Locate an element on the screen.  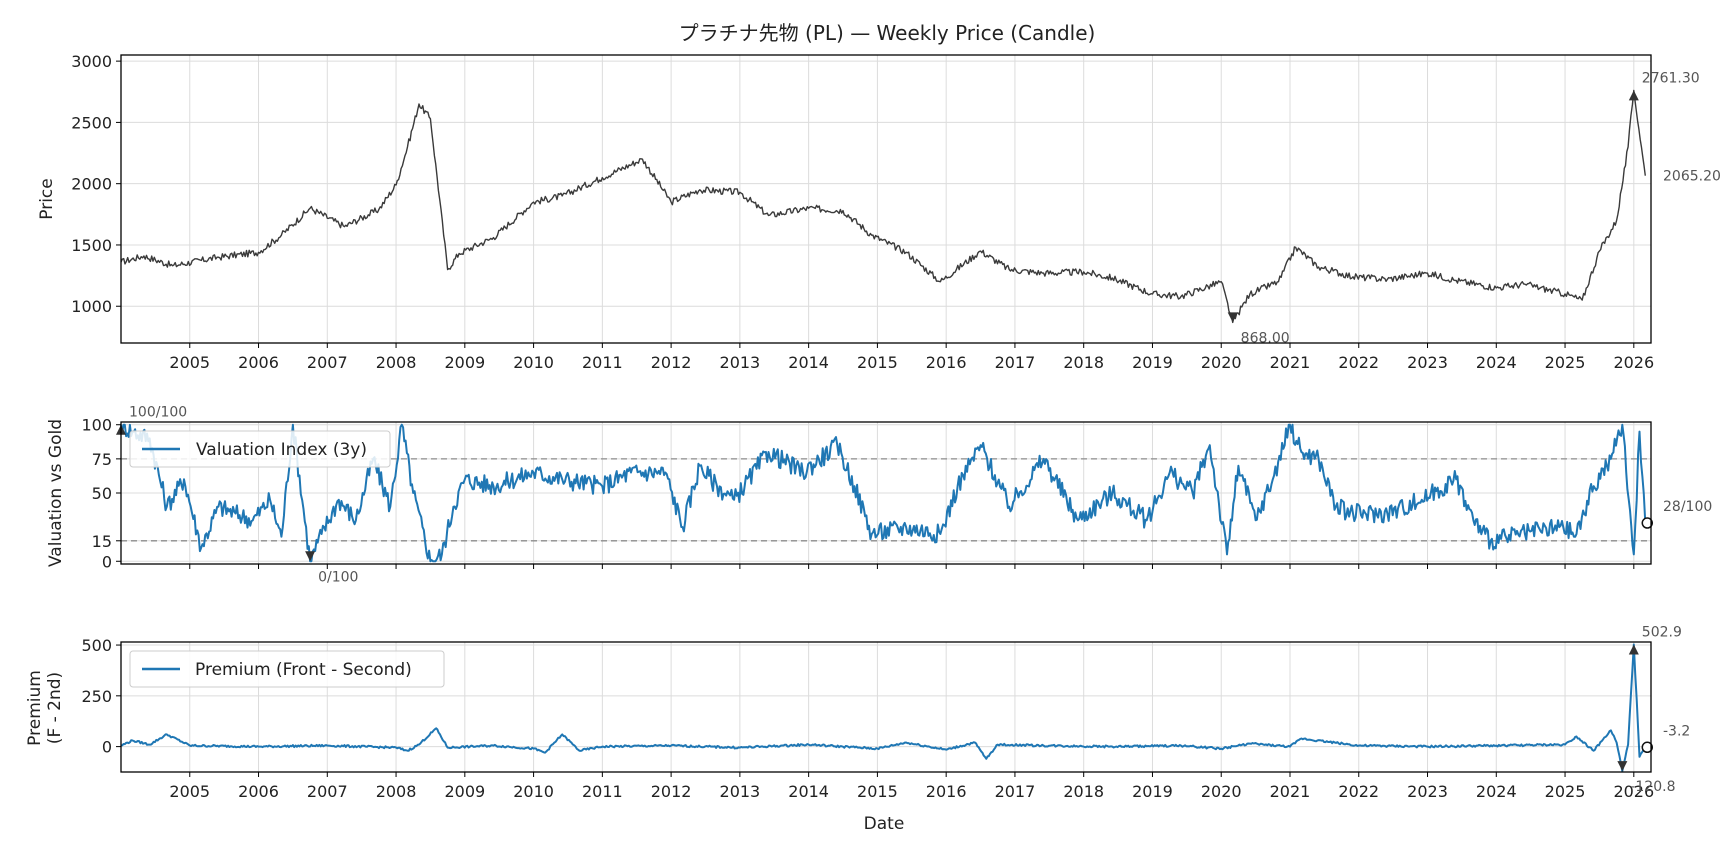
y-tick-label: 2500 is located at coordinates (91, 122).